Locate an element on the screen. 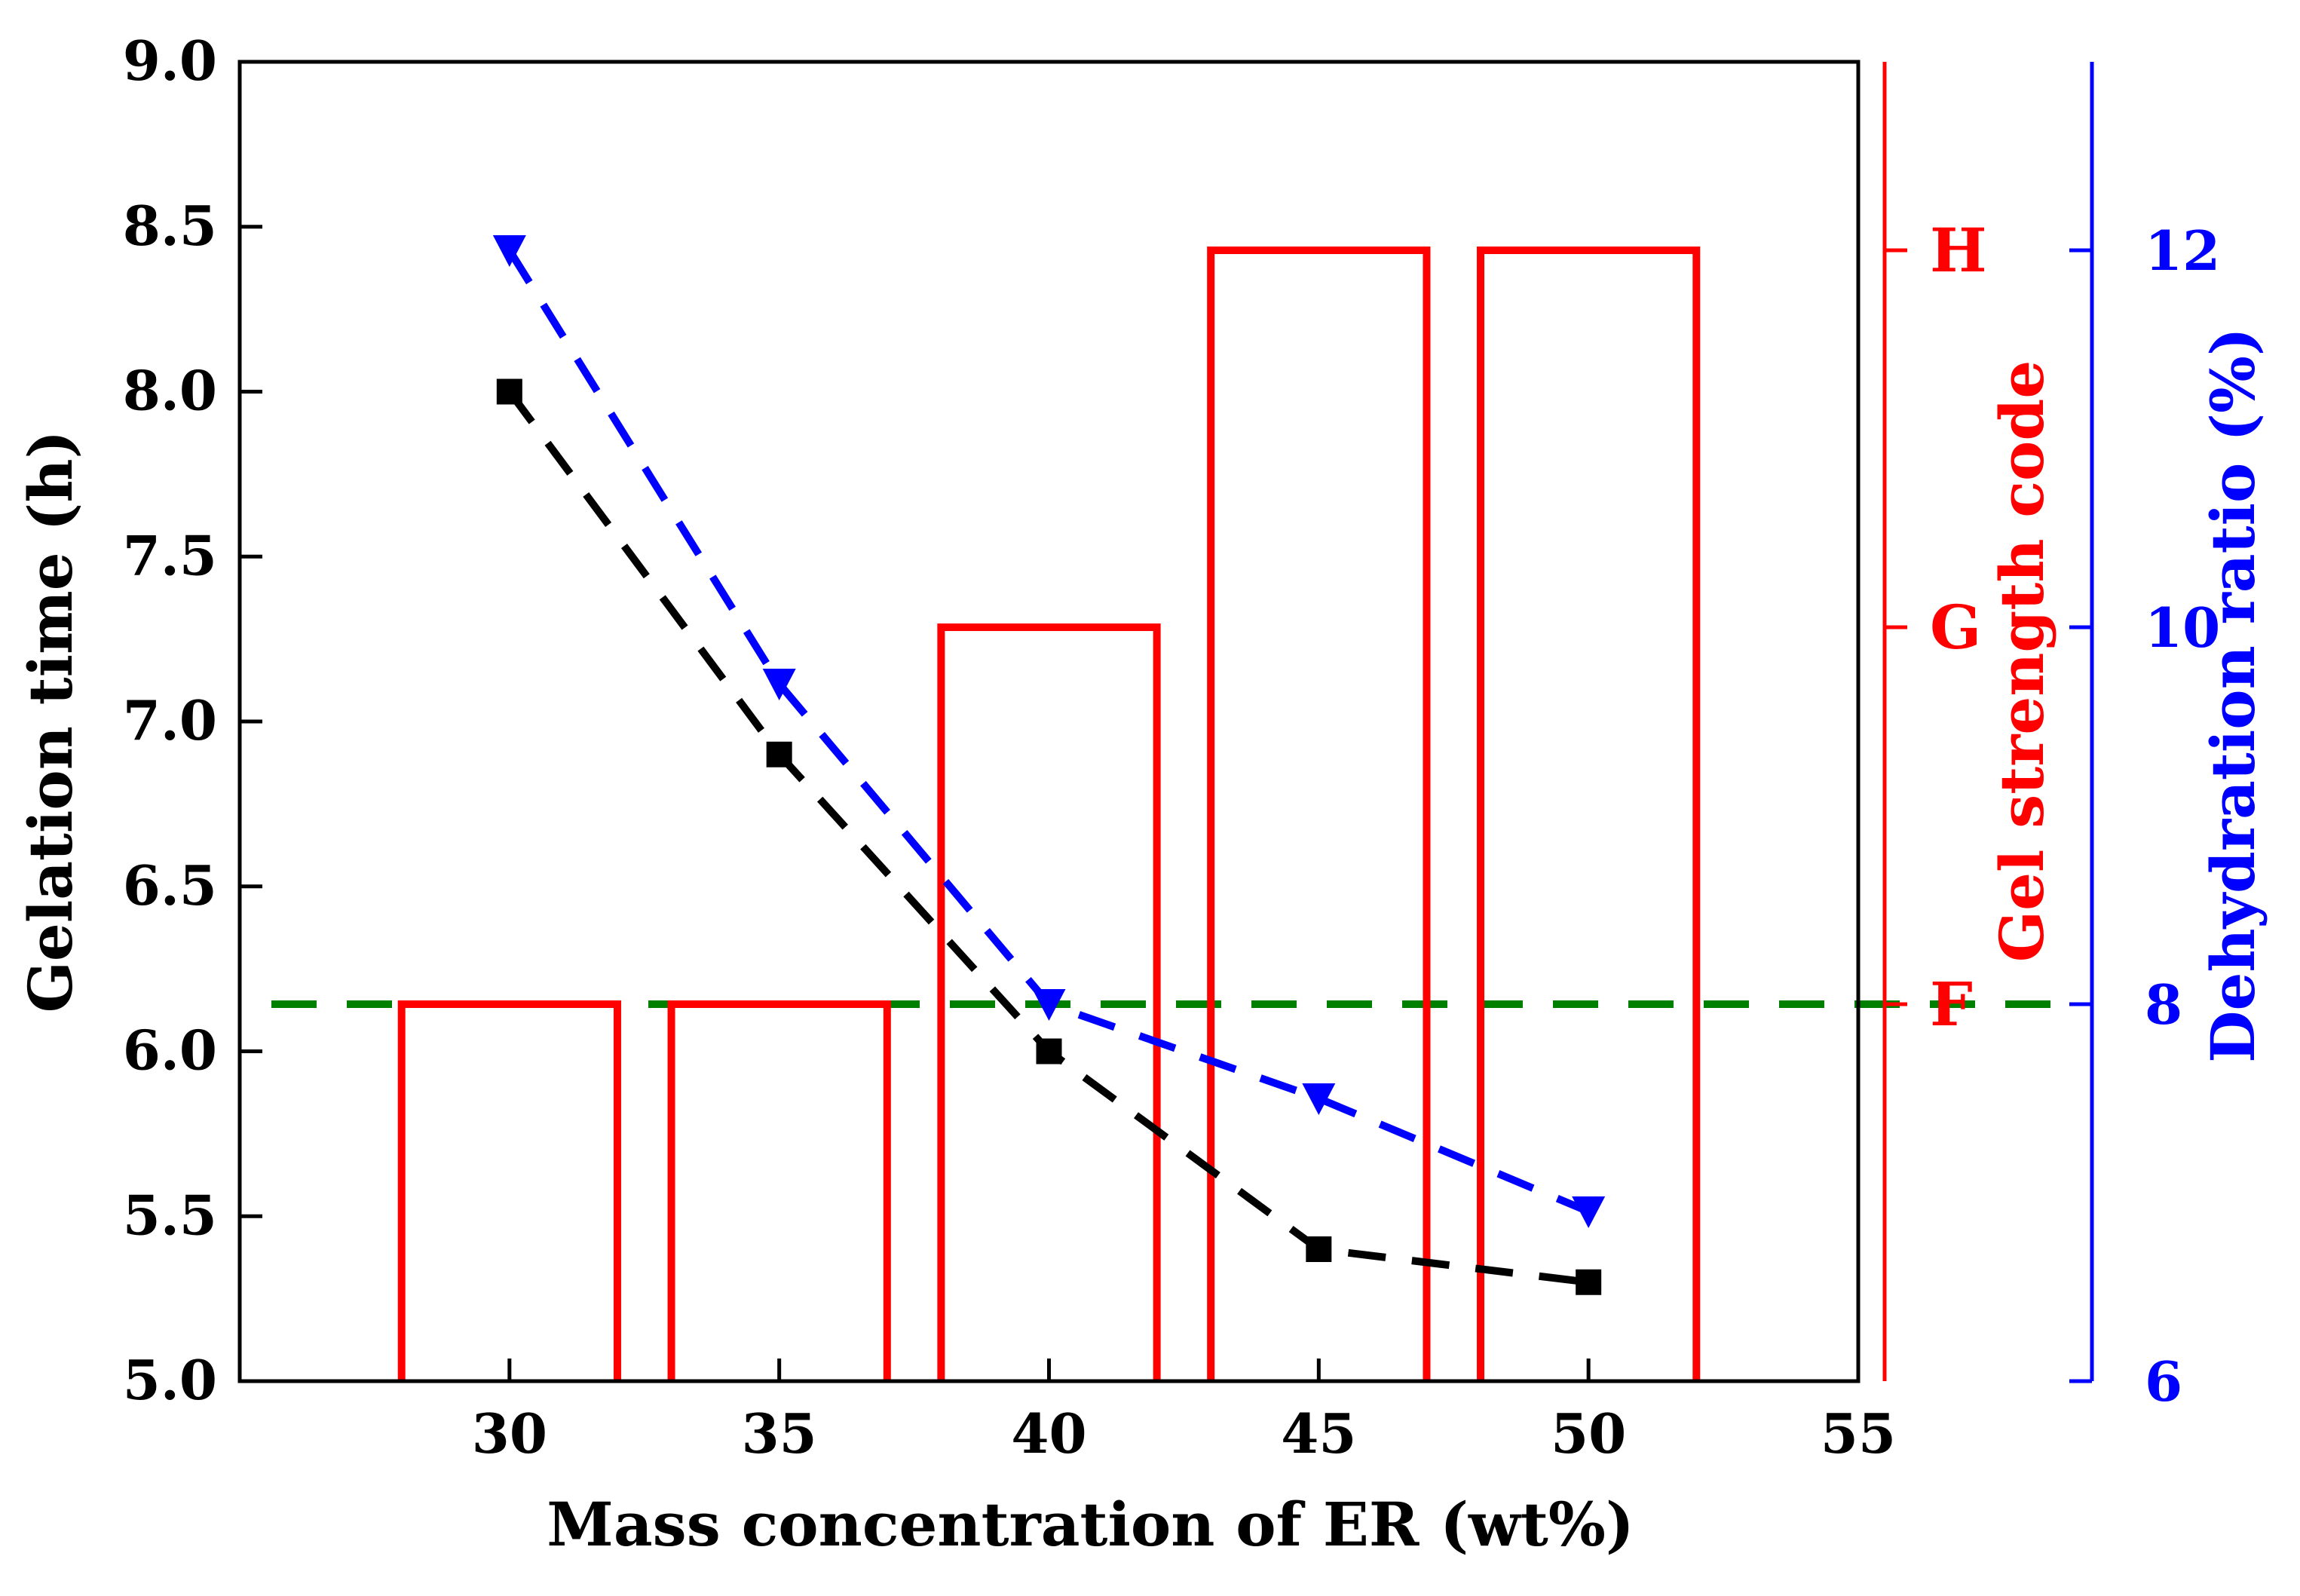 This screenshot has height=1596, width=2300. y-tick-label-5.5: 5.5 is located at coordinates (170, 1215).